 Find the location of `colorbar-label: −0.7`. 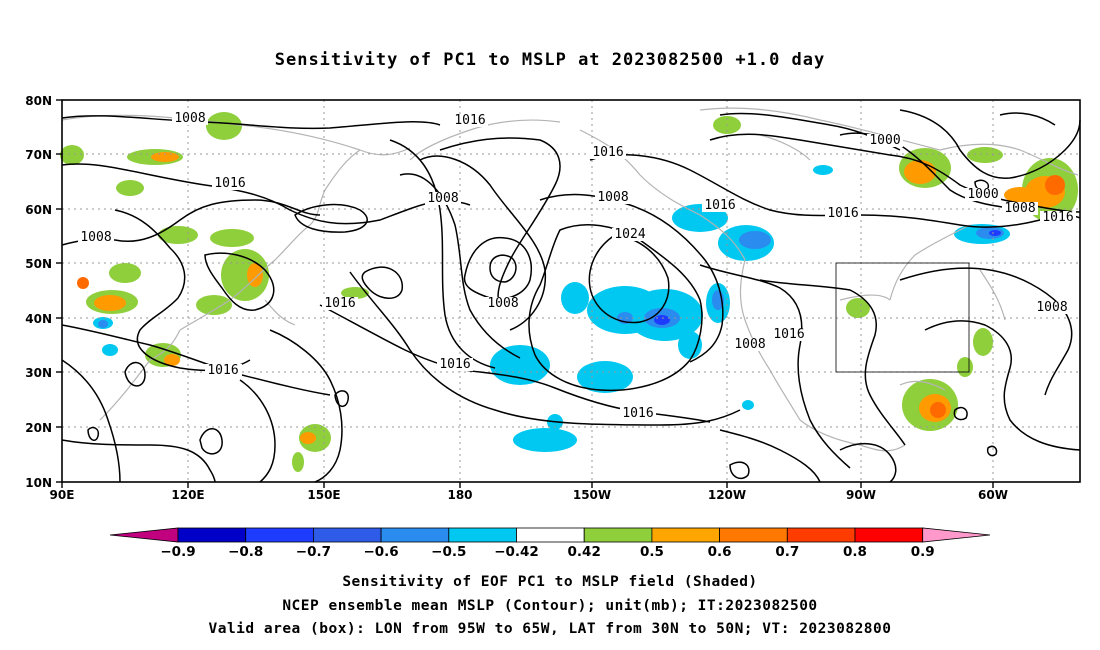

colorbar-label: −0.7 is located at coordinates (313, 552).